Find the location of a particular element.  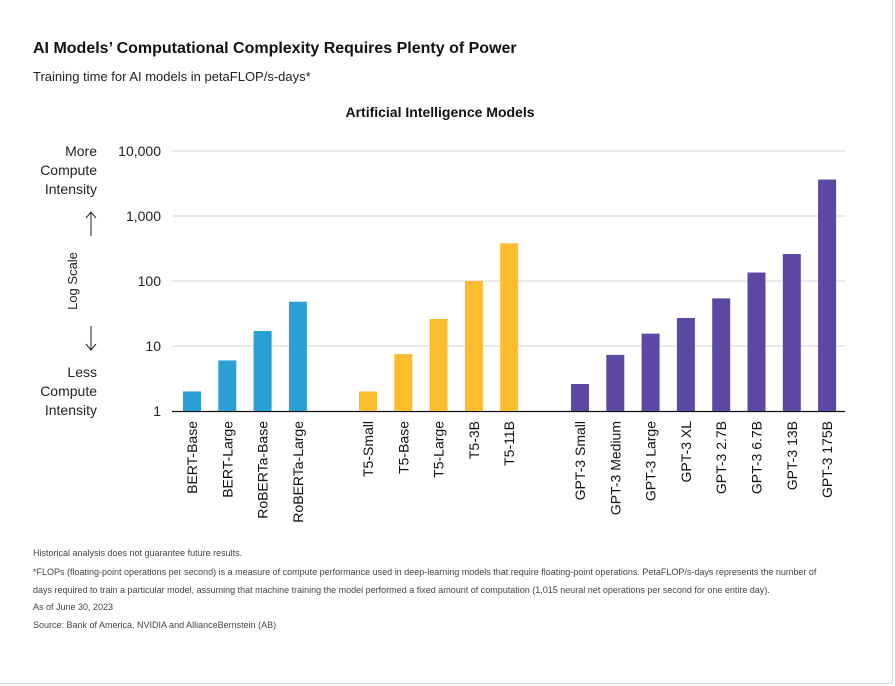

x-tick-label: T5-Small is located at coordinates (368, 449).